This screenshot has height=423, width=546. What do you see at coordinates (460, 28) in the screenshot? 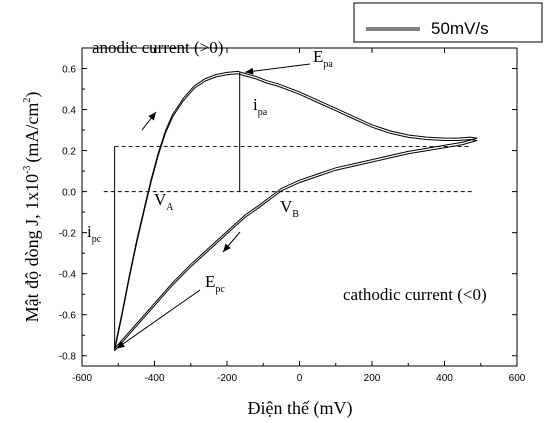
I see `legend-label: 50mV/s` at bounding box center [460, 28].